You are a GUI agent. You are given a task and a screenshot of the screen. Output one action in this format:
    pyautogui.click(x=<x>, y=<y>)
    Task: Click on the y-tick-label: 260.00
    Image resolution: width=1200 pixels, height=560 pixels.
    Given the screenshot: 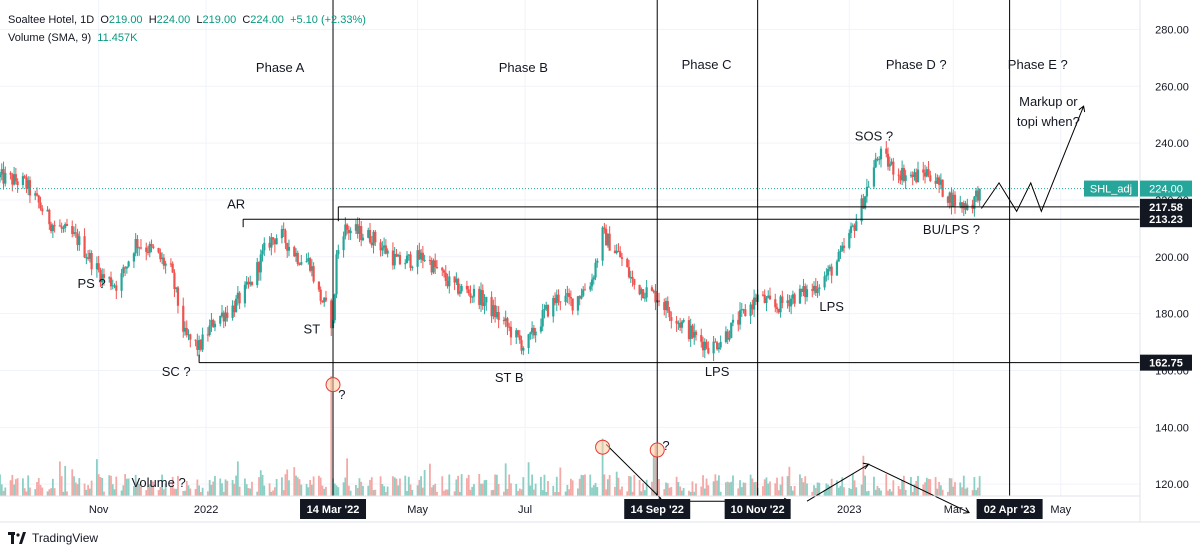 What is the action you would take?
    pyautogui.click(x=1172, y=87)
    